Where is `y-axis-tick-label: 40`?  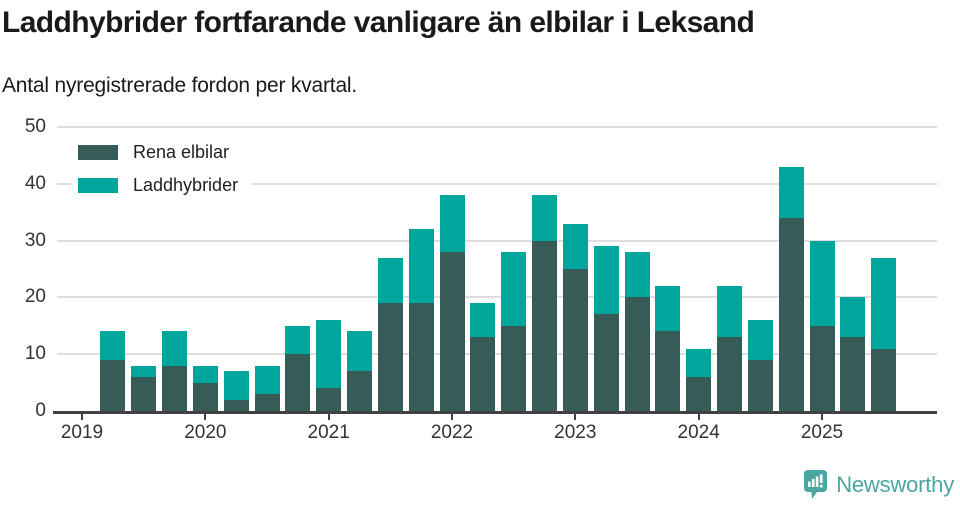
y-axis-tick-label: 40 is located at coordinates (35, 183).